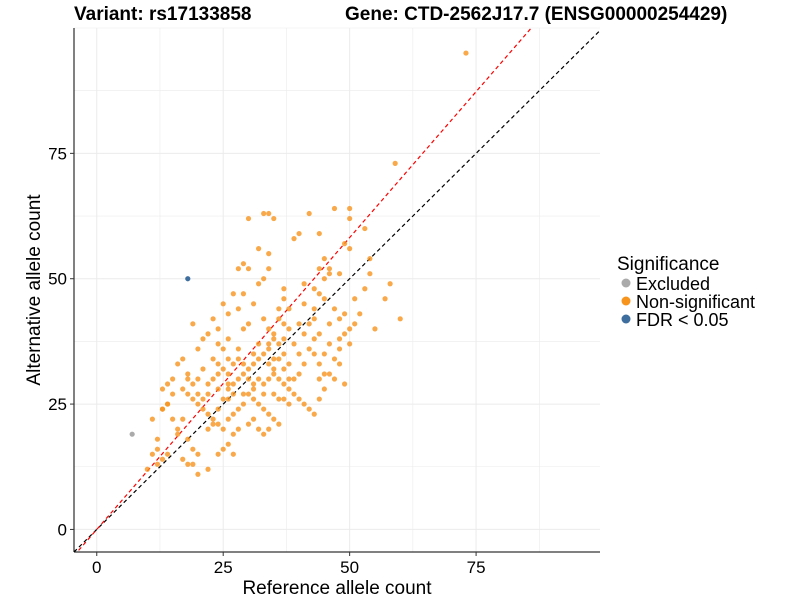  Describe the element at coordinates (62, 529) in the screenshot. I see `y-tick-label: 0` at that location.